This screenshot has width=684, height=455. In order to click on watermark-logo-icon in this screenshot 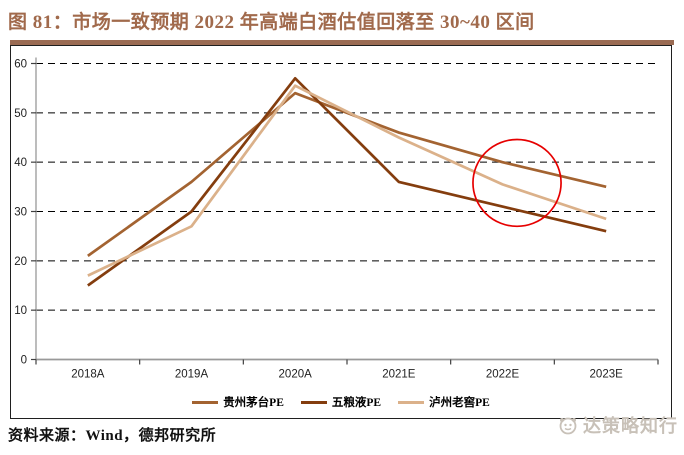, I will do `click(568, 426)`.